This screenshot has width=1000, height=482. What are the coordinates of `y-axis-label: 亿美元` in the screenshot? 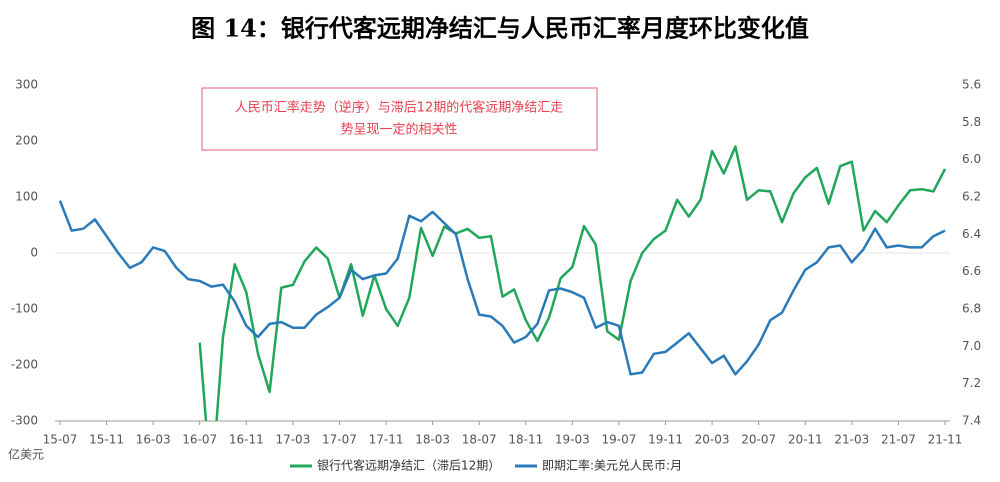 It's located at (26, 454).